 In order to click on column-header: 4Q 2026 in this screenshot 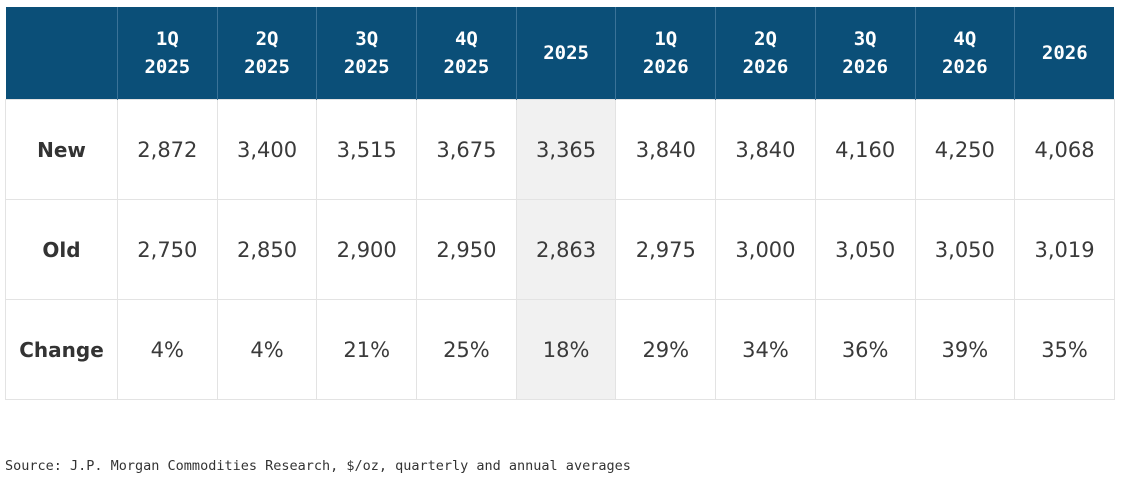, I will do `click(965, 53)`.